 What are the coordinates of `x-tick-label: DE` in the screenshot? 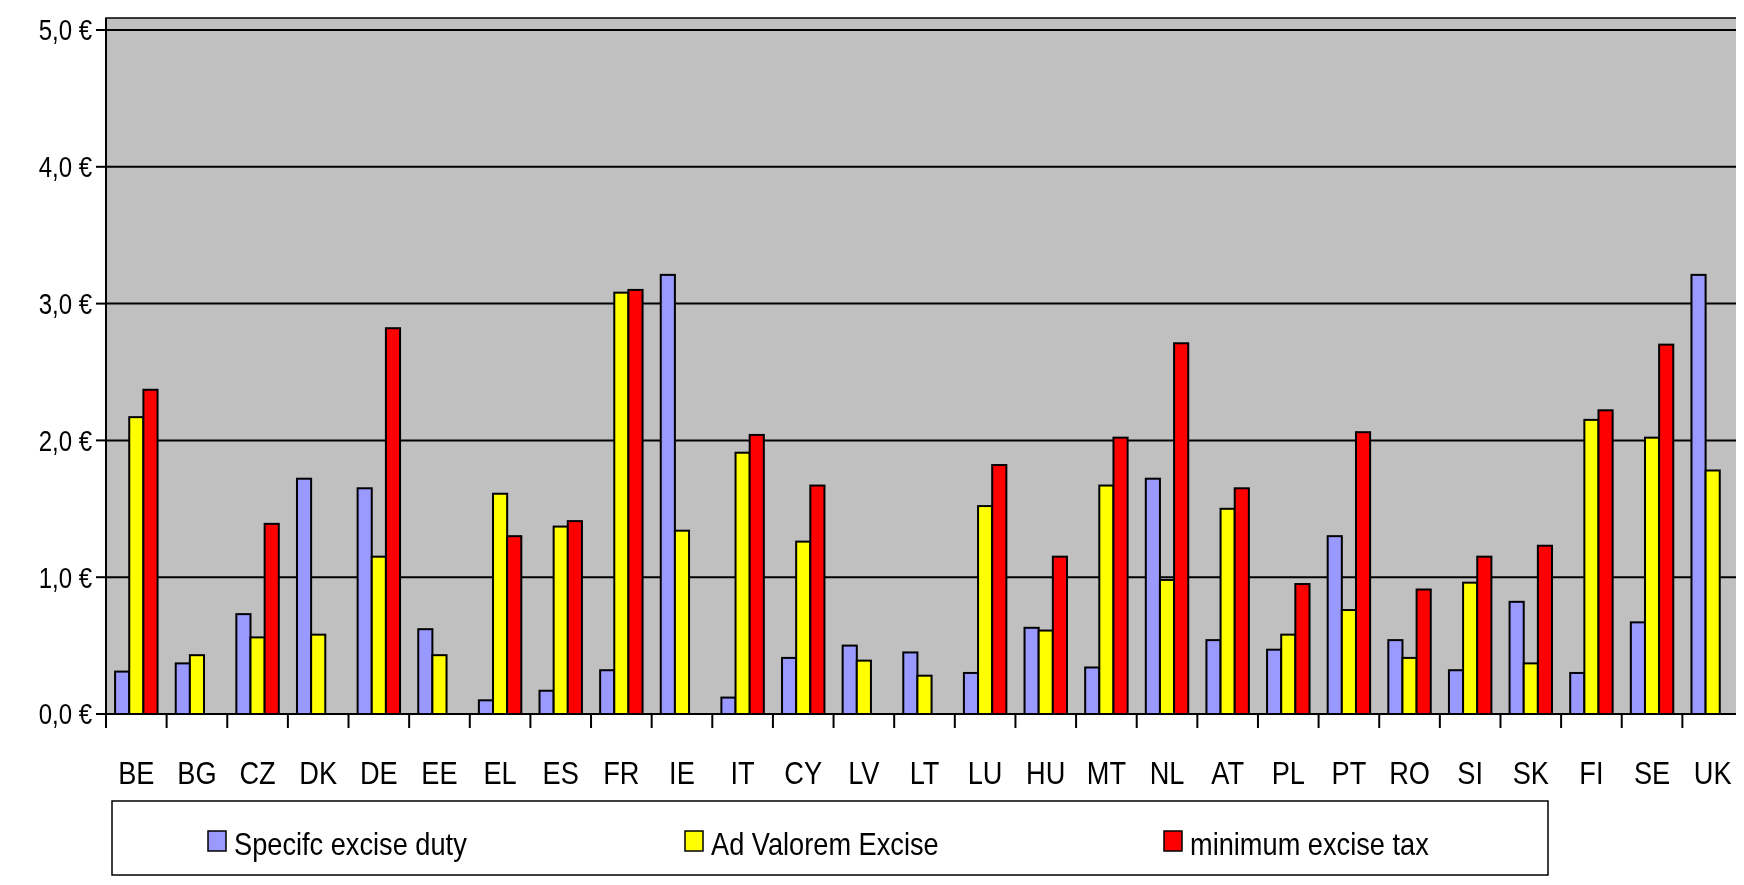 It's located at (378, 772).